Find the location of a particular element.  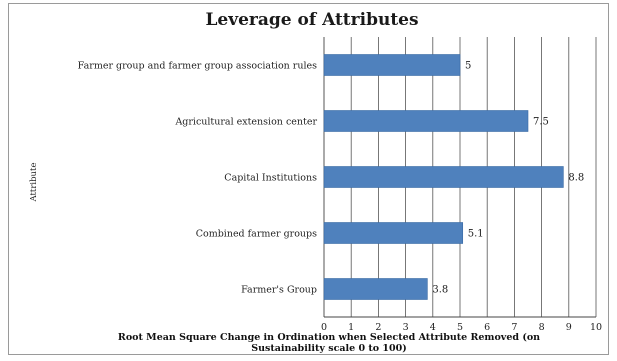

data-label: 3.8 is located at coordinates (440, 290).